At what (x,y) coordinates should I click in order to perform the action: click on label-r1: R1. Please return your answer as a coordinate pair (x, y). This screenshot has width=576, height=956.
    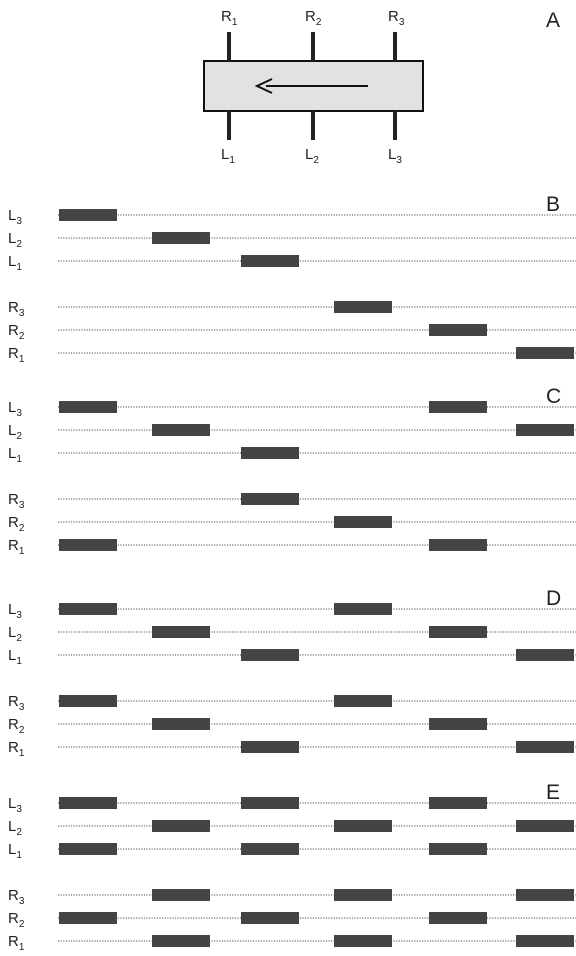
    Looking at the image, I should click on (229, 18).